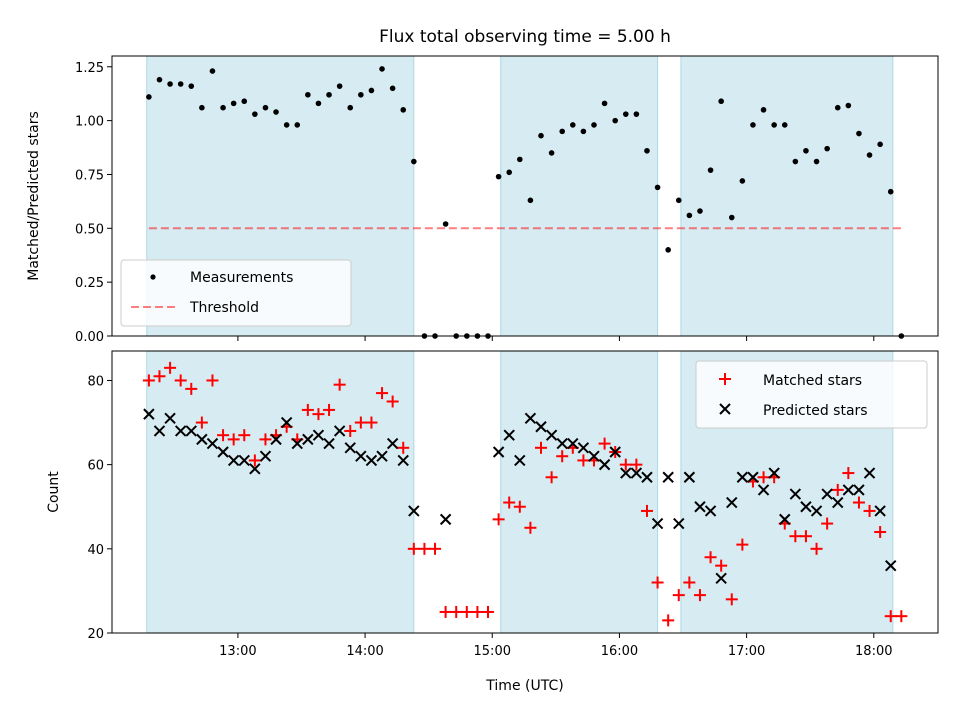 The height and width of the screenshot is (724, 960). I want to click on y-tick-label: 60, so click(95, 466).